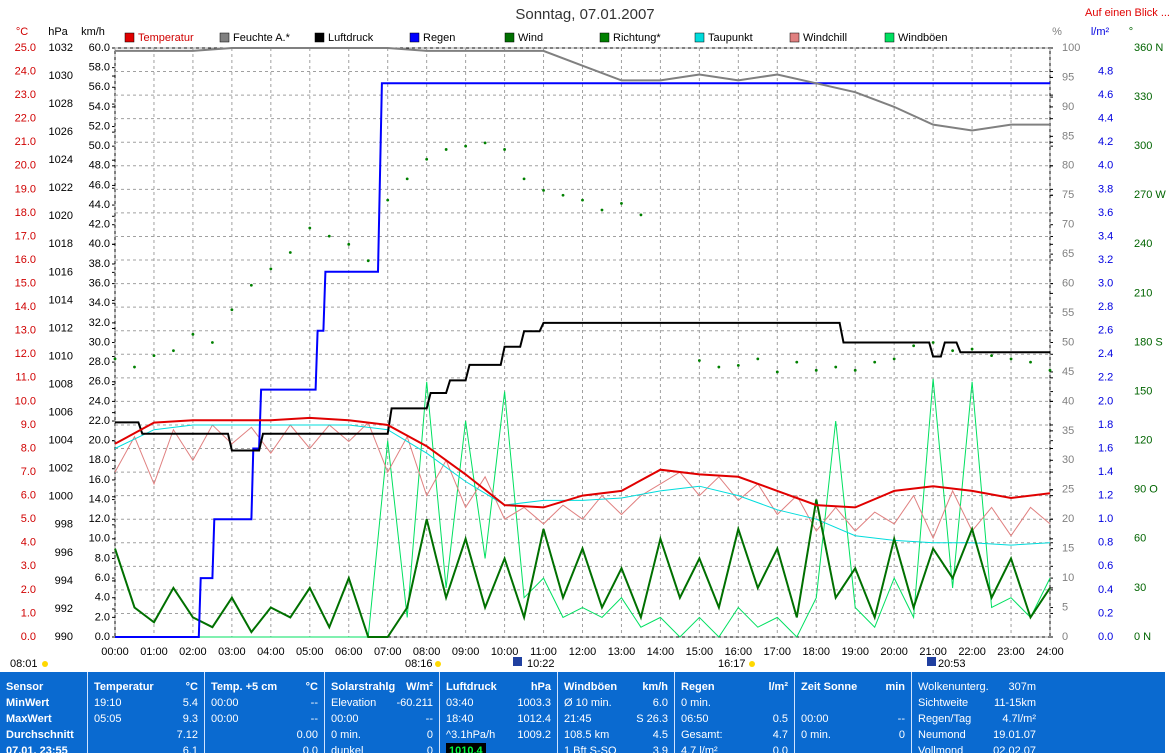 The width and height of the screenshot is (1175, 753). Describe the element at coordinates (1068, 578) in the screenshot. I see `y-tick-label: 10` at that location.